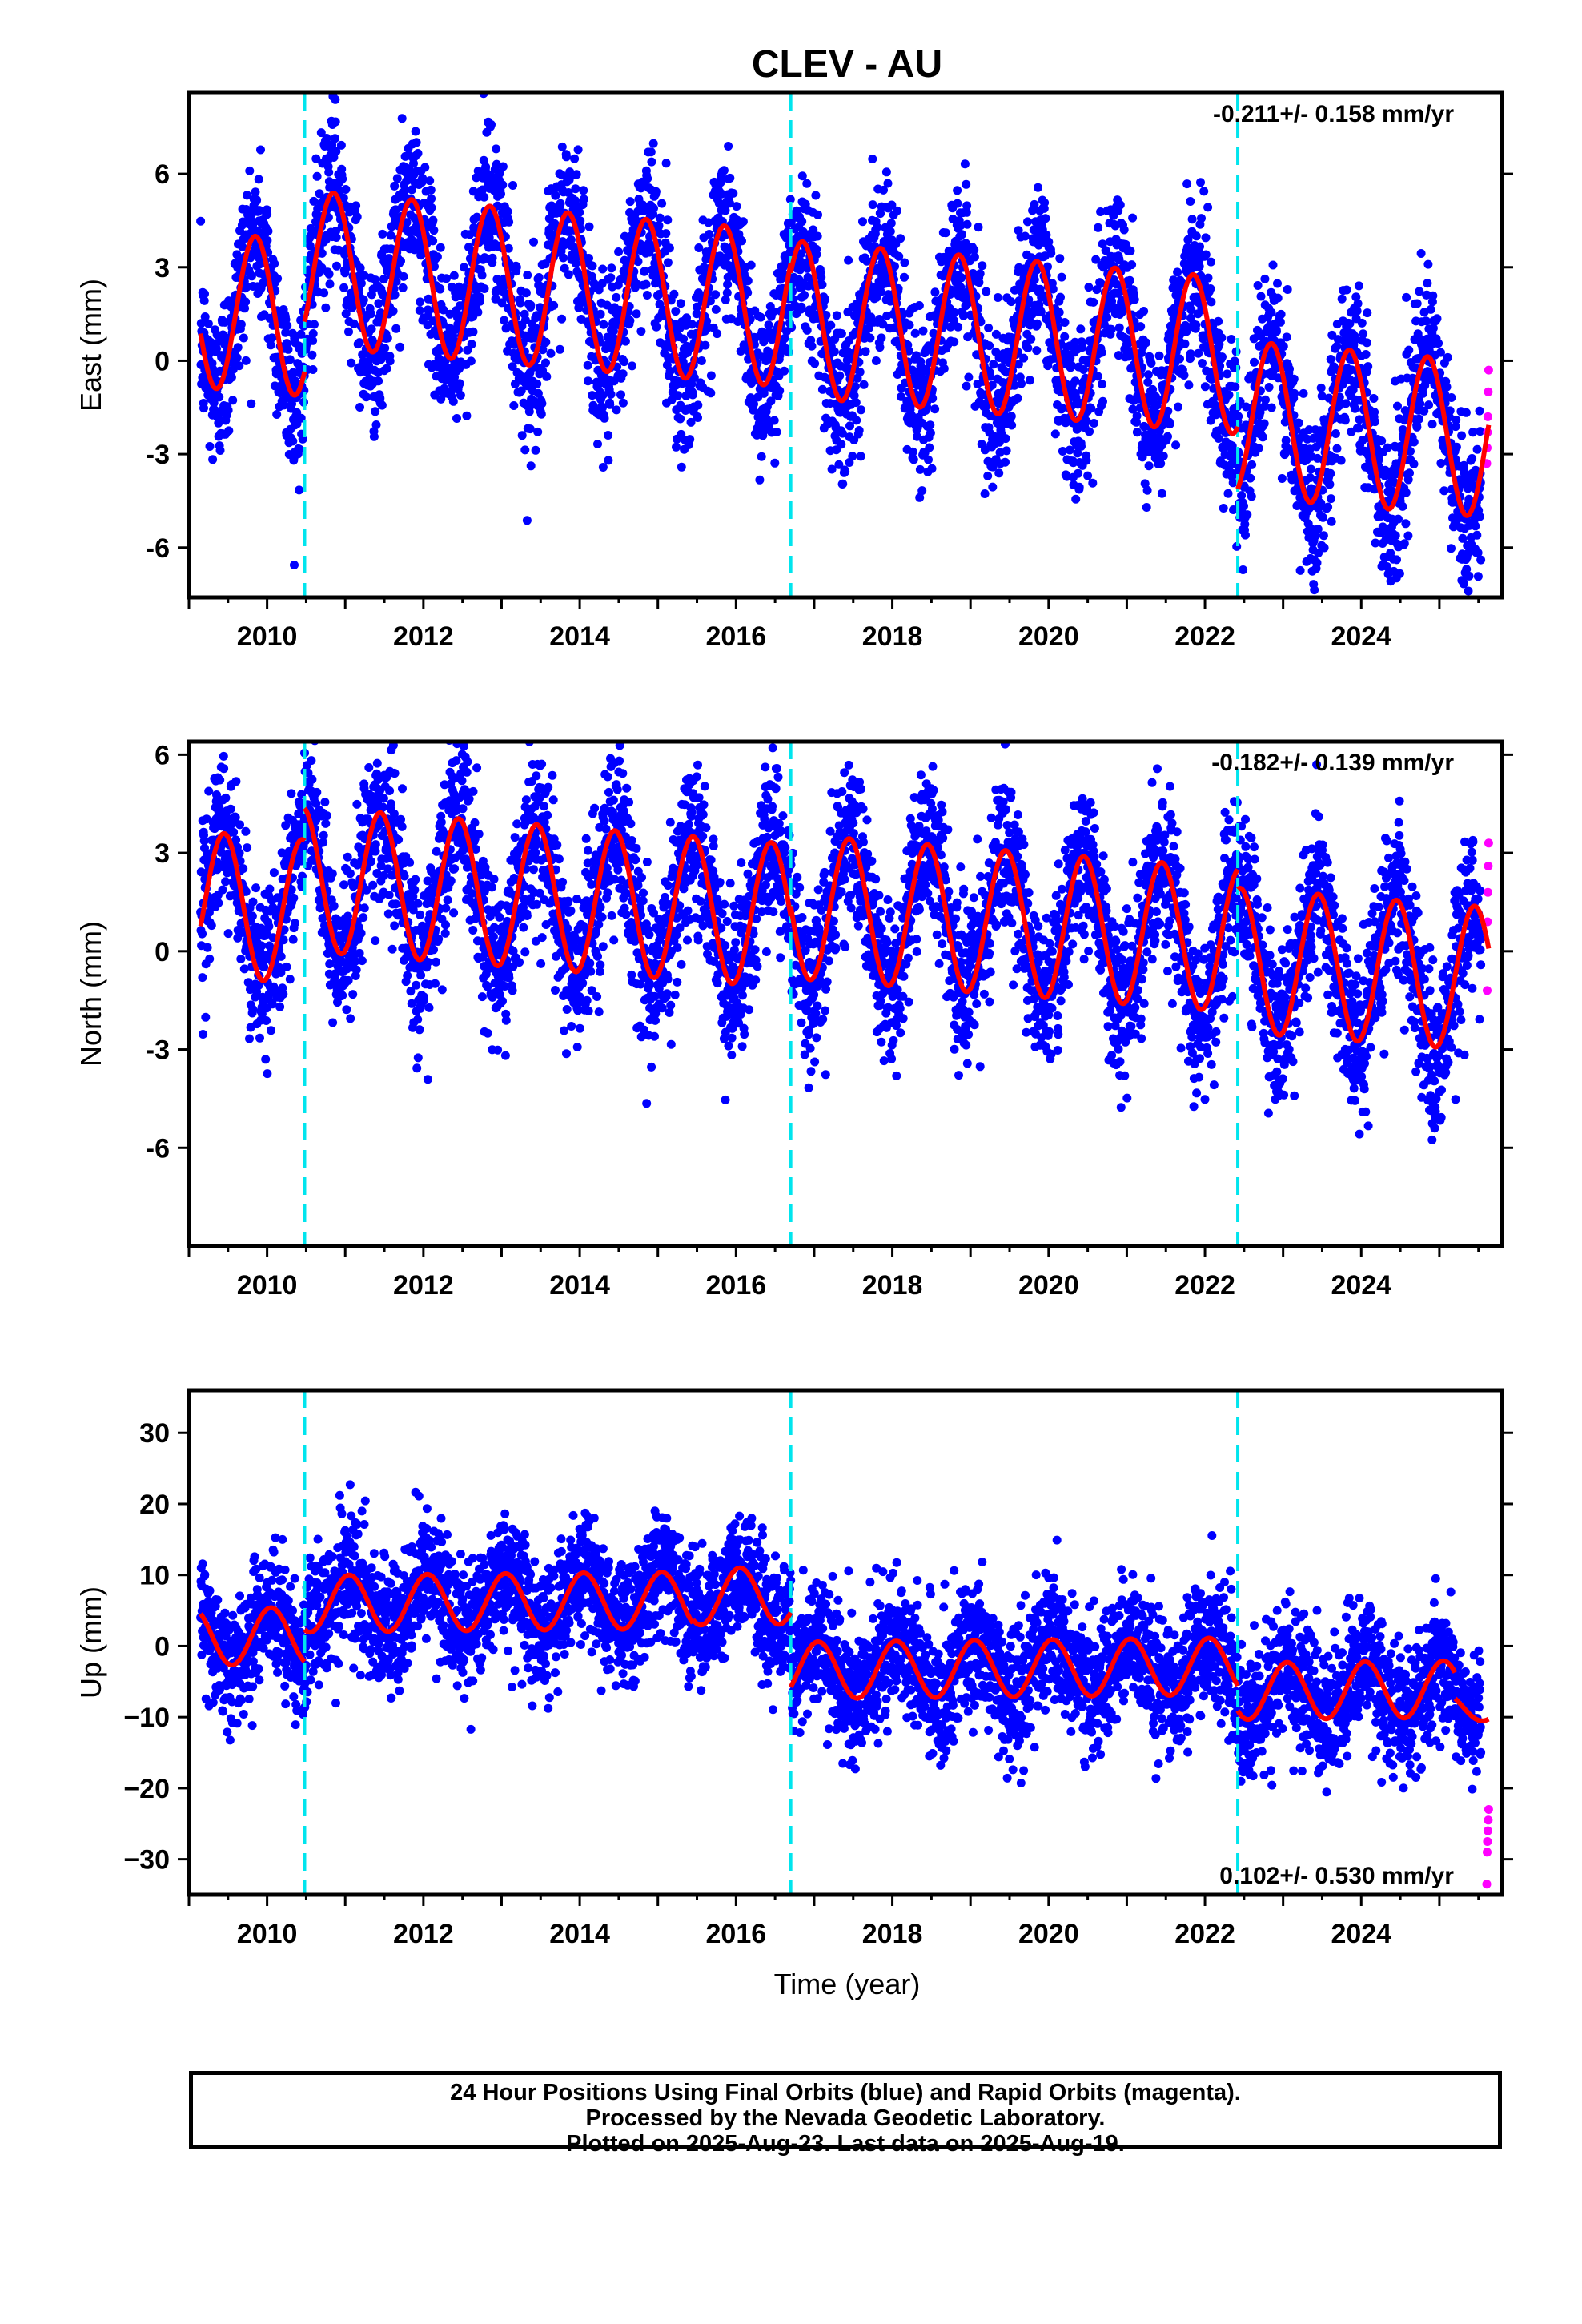  What do you see at coordinates (1489, 370) in the screenshot?
I see `east-rapid-orbit-point` at bounding box center [1489, 370].